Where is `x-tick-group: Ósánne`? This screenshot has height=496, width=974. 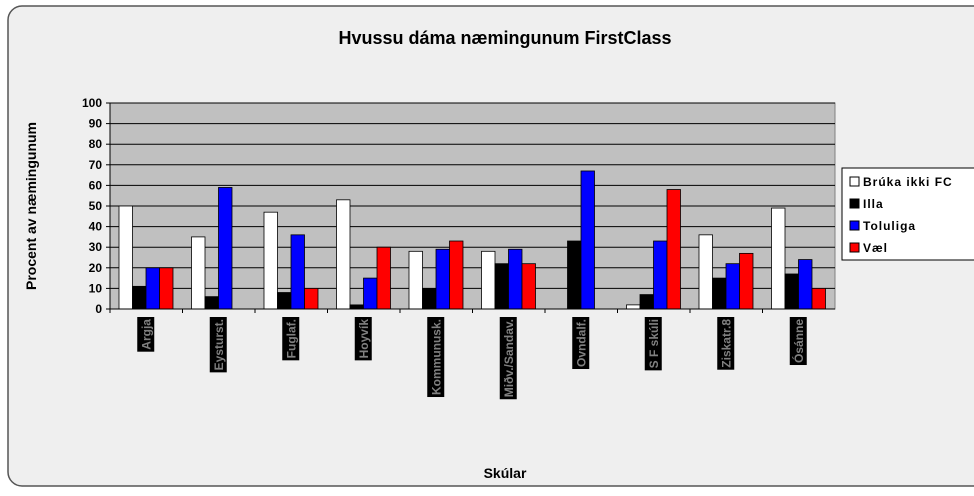
x-tick-group: Ósánne is located at coordinates (798, 341).